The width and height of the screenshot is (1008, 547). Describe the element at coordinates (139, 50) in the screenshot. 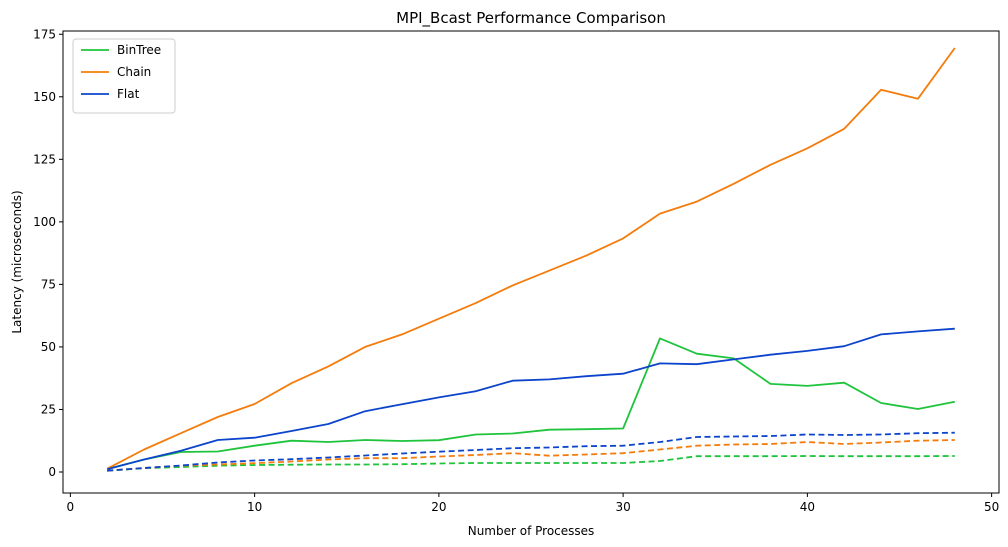

I see `legend-label-bintree: BinTree` at that location.